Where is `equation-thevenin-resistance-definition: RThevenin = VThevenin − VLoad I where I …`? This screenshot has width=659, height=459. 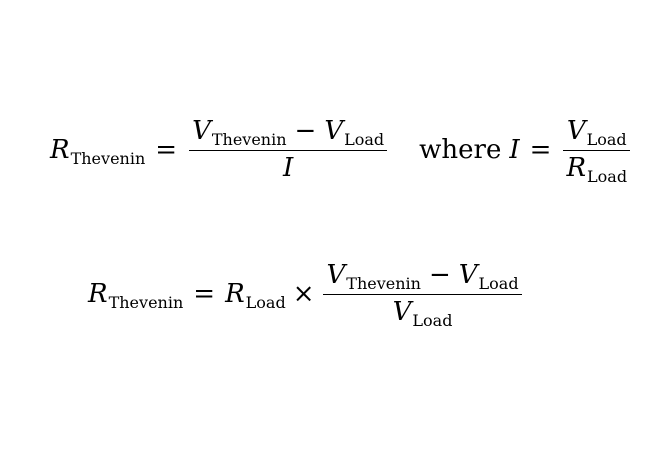 equation-thevenin-resistance-definition: RThevenin = VThevenin − VLoad I where I … is located at coordinates (341, 151).